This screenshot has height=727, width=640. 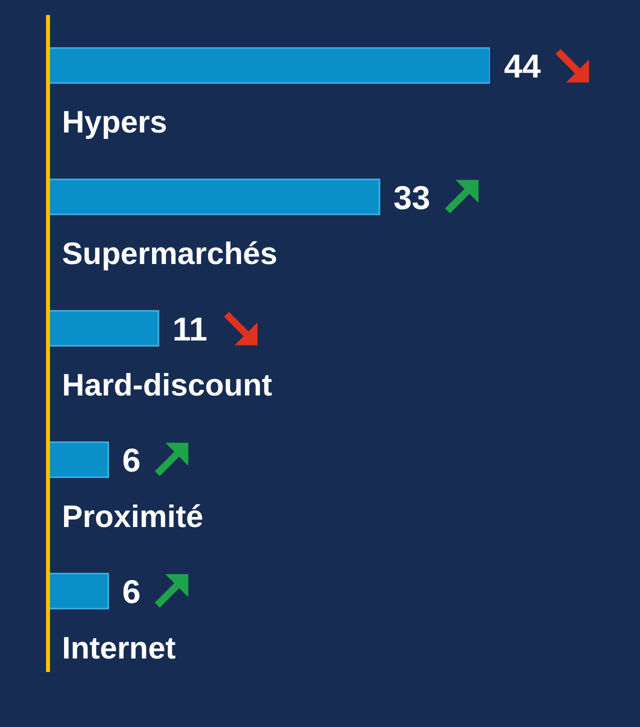 I want to click on y-tick-label: Hard-discount, so click(x=167, y=385).